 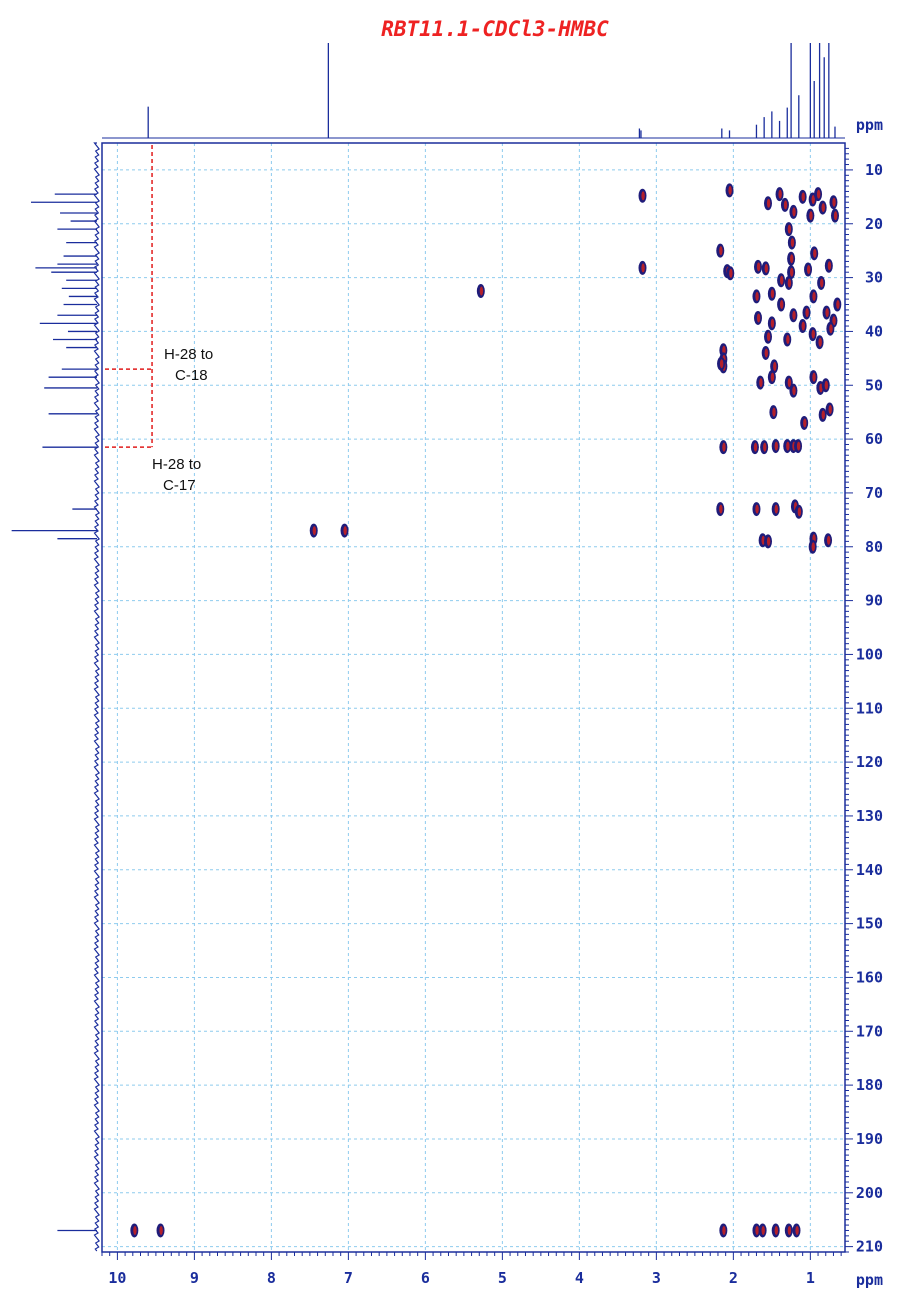 What do you see at coordinates (194, 1278) in the screenshot?
I see `x-tick-label: 9` at bounding box center [194, 1278].